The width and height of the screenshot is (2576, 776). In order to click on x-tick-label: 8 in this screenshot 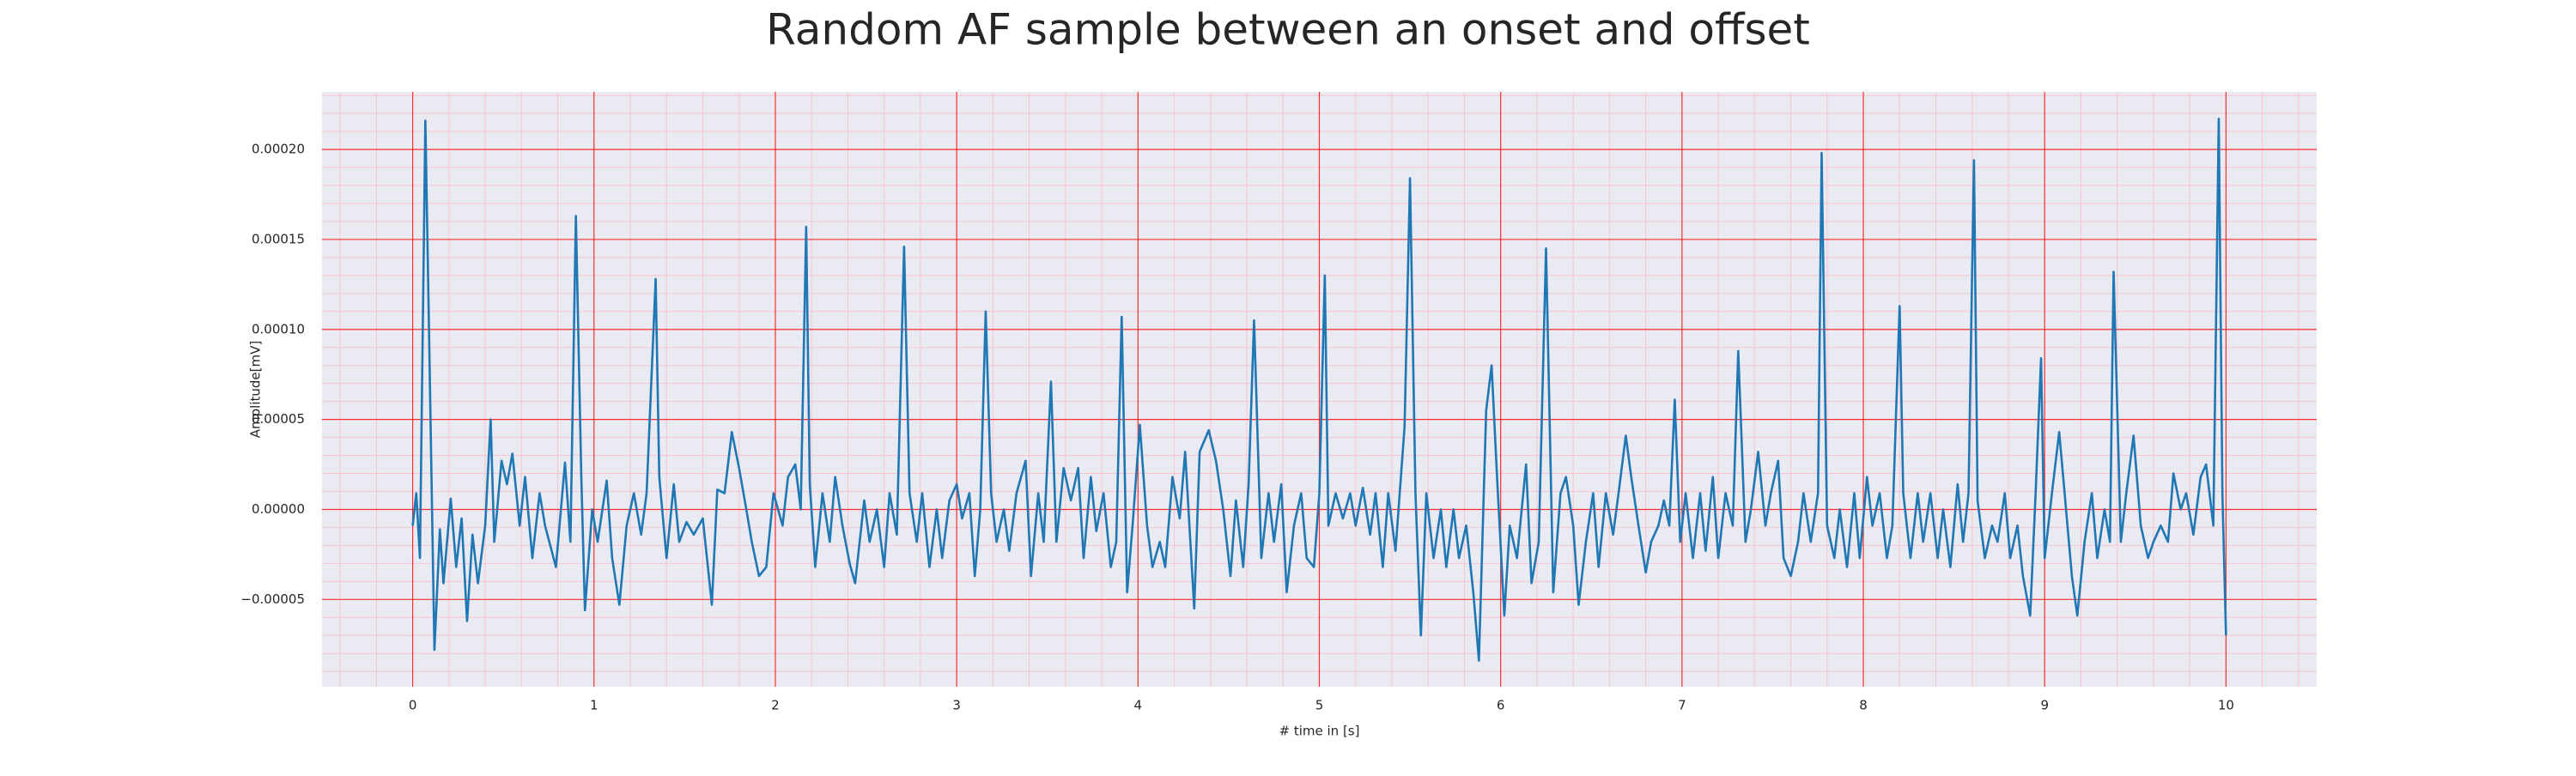, I will do `click(1864, 705)`.